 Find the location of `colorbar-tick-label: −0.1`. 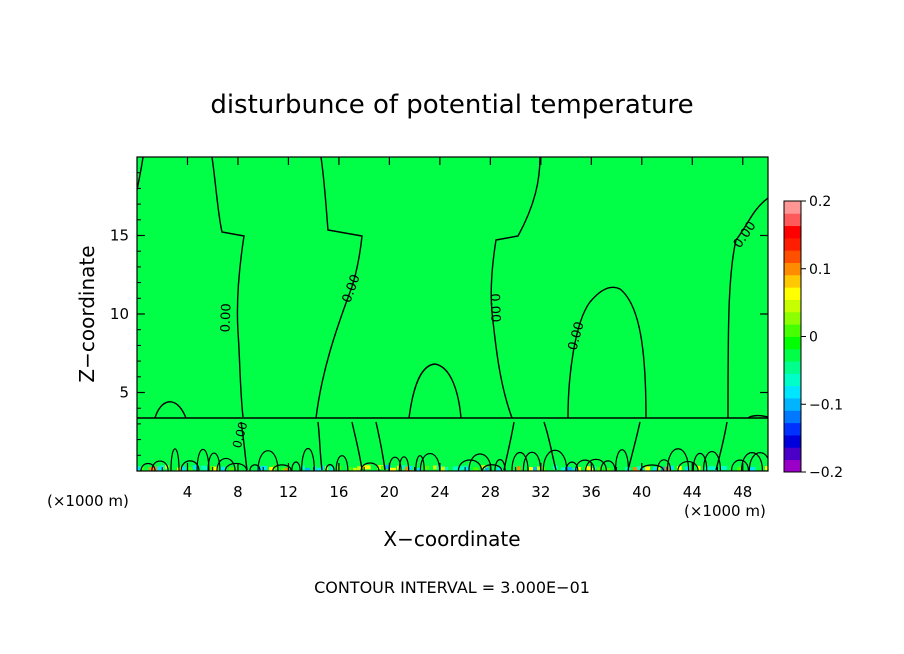

colorbar-tick-label: −0.1 is located at coordinates (826, 405).